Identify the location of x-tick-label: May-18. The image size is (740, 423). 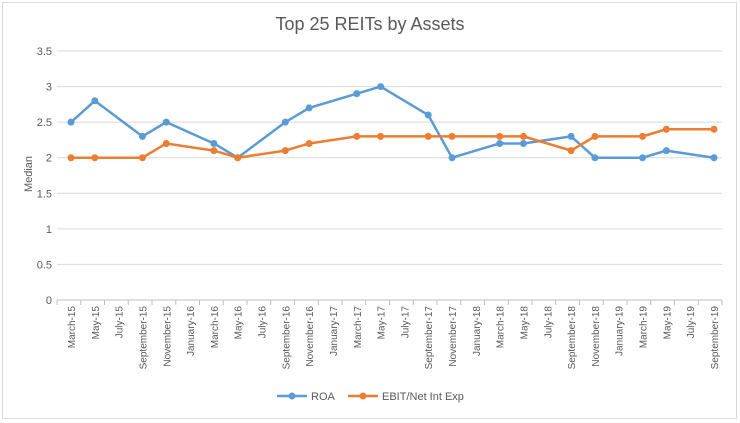
(524, 323).